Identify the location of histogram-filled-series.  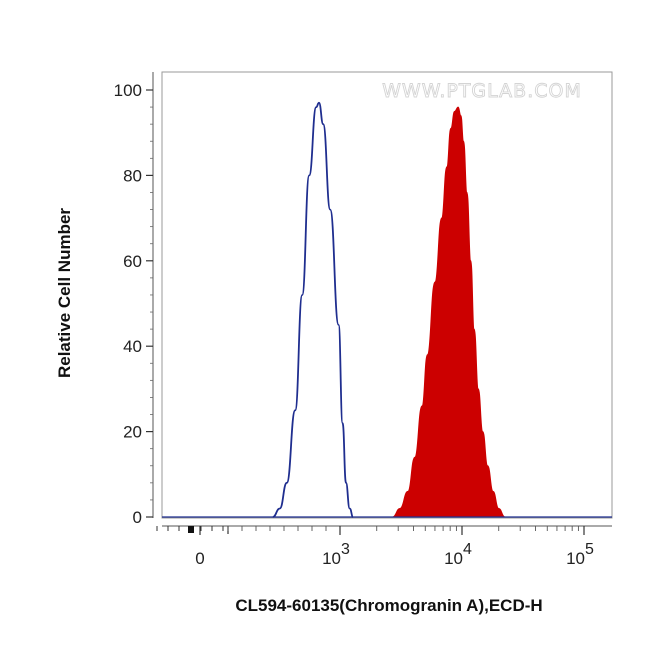
(449, 312).